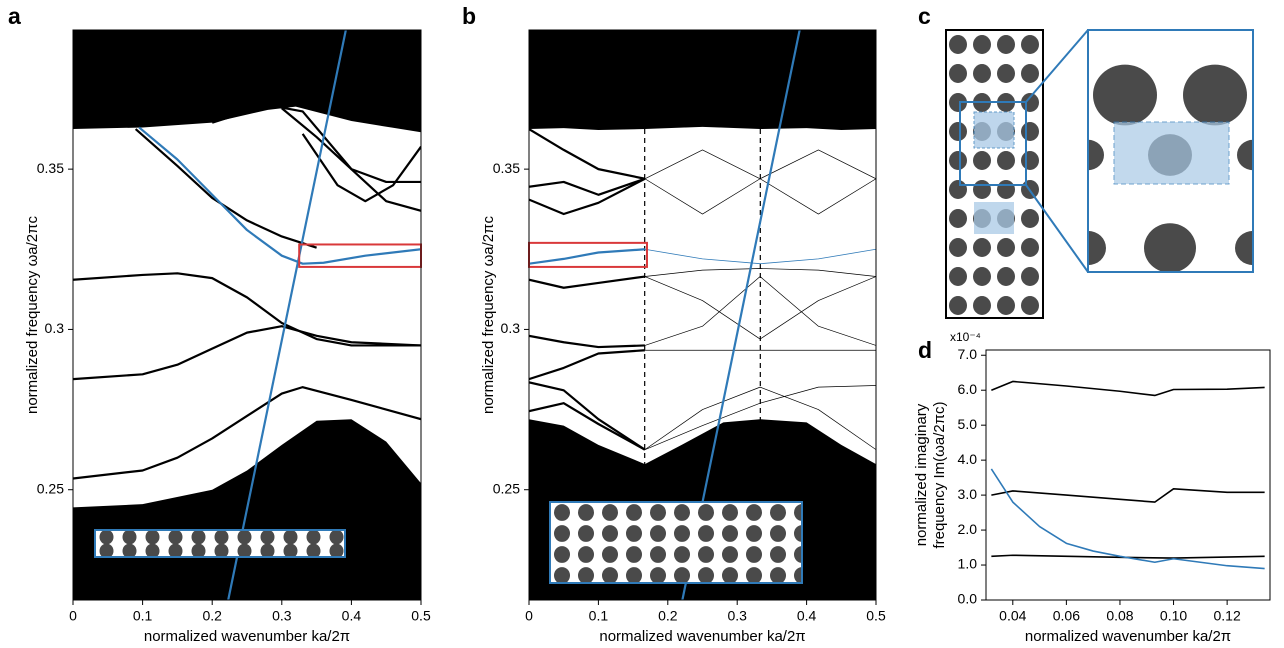 The height and width of the screenshot is (648, 1284). What do you see at coordinates (32, 315) in the screenshot?
I see `y-axis-label: normalized frequency ωa/2πc` at bounding box center [32, 315].